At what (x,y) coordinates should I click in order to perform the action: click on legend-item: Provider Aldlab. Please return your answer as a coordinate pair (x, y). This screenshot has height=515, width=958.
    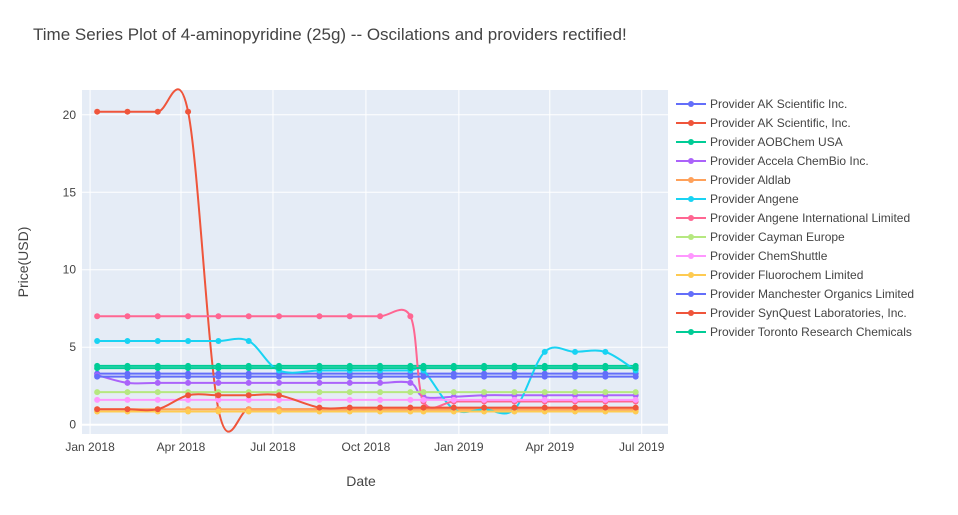
    Looking at the image, I should click on (733, 180).